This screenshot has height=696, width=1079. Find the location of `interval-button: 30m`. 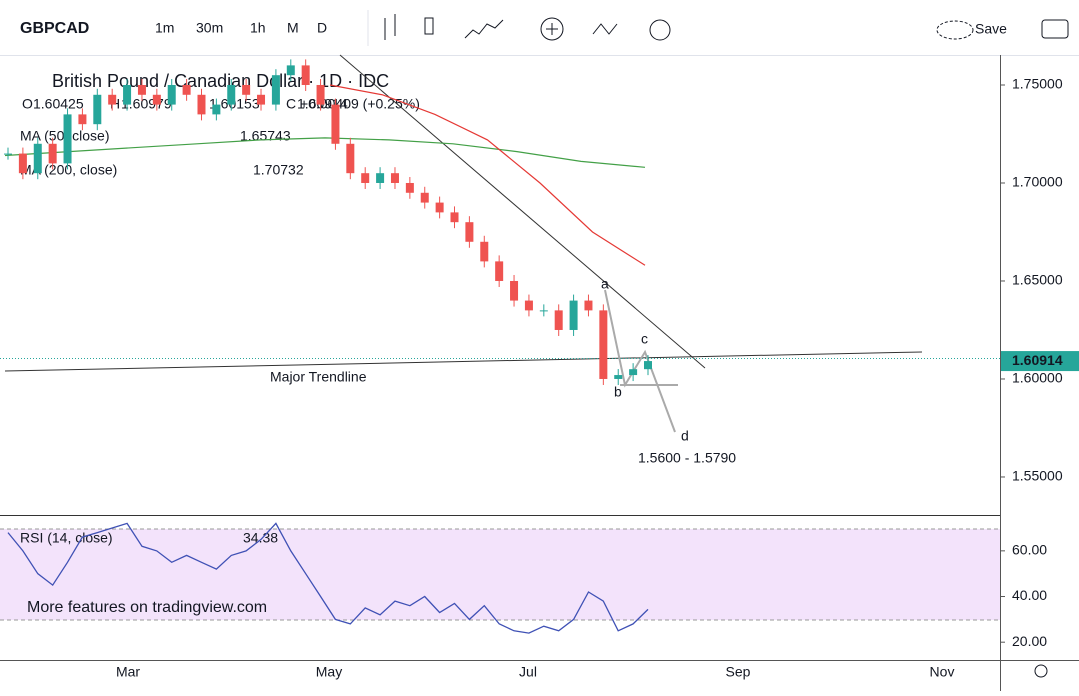

interval-button: 30m is located at coordinates (209, 28).